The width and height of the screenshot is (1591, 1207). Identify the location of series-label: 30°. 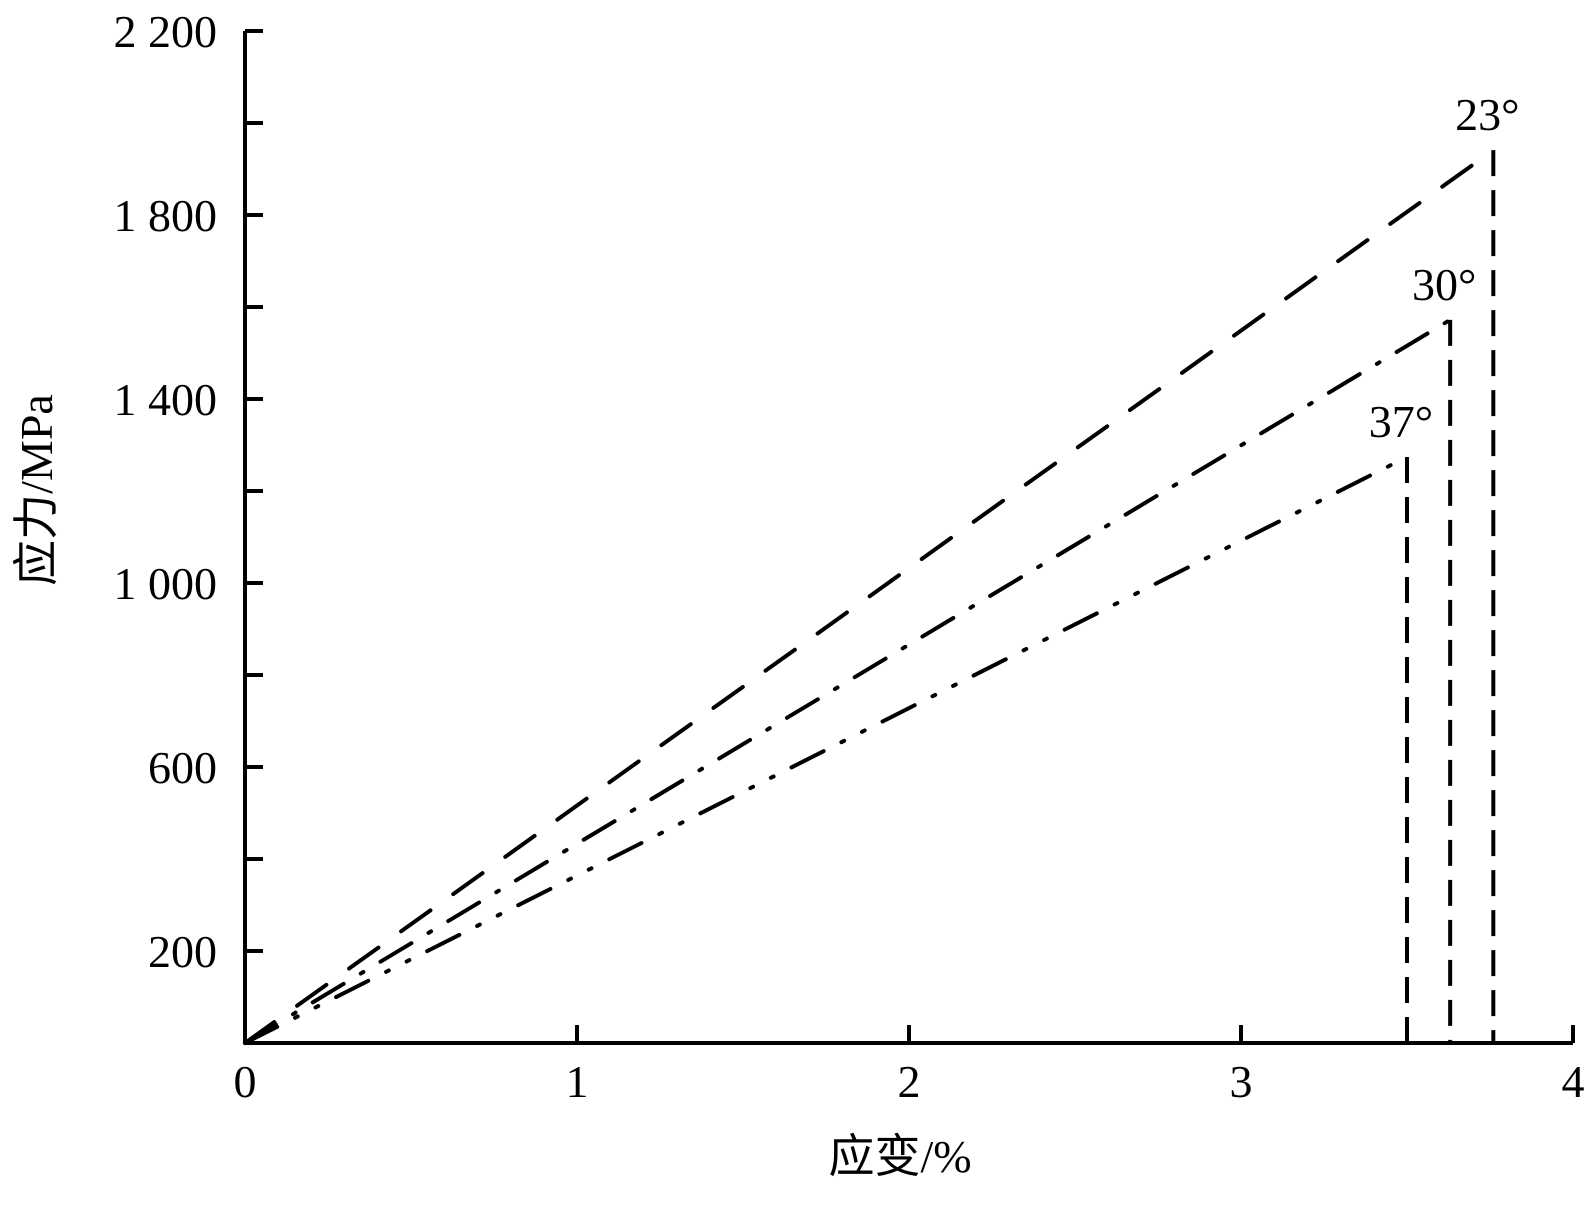
(1444, 284).